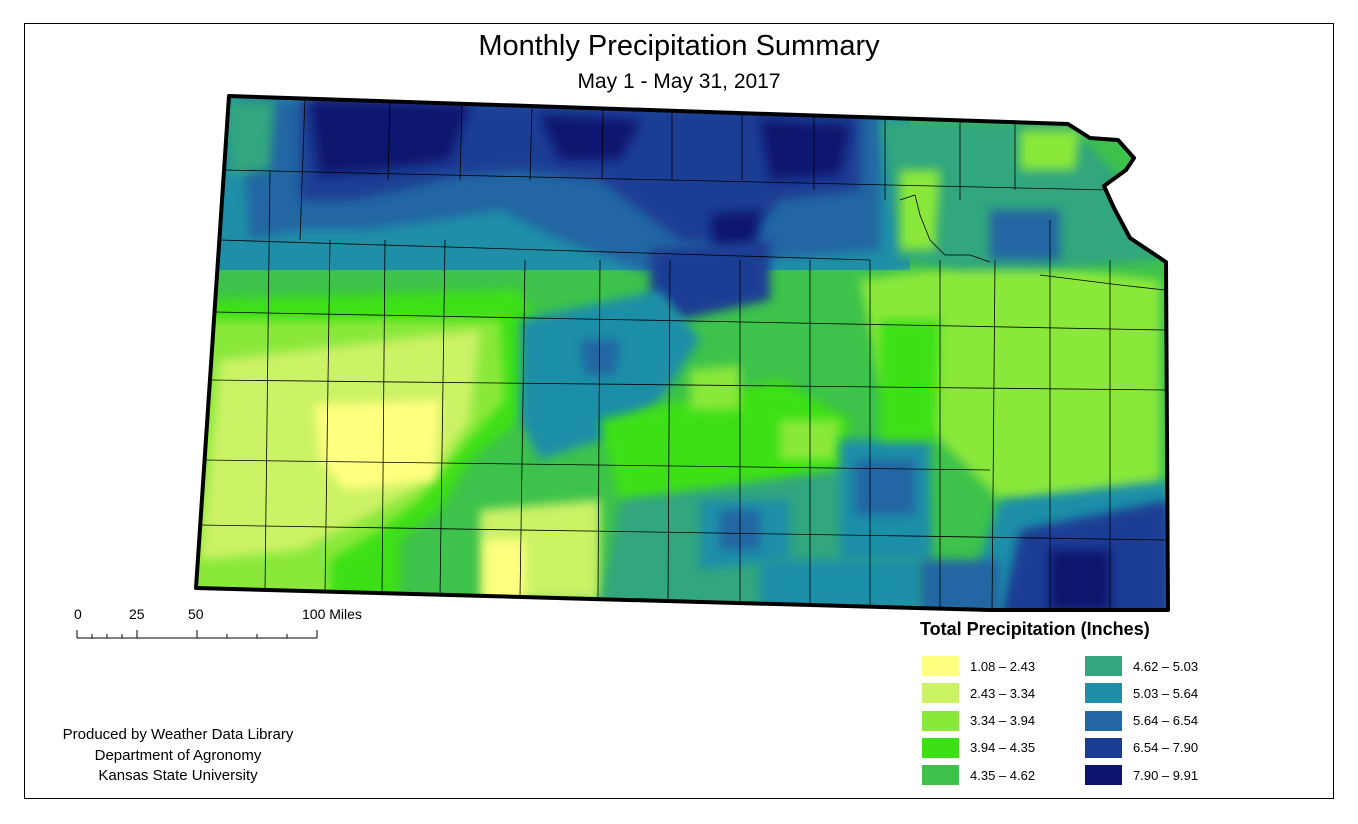  What do you see at coordinates (196, 614) in the screenshot?
I see `scale-tick-label: 50` at bounding box center [196, 614].